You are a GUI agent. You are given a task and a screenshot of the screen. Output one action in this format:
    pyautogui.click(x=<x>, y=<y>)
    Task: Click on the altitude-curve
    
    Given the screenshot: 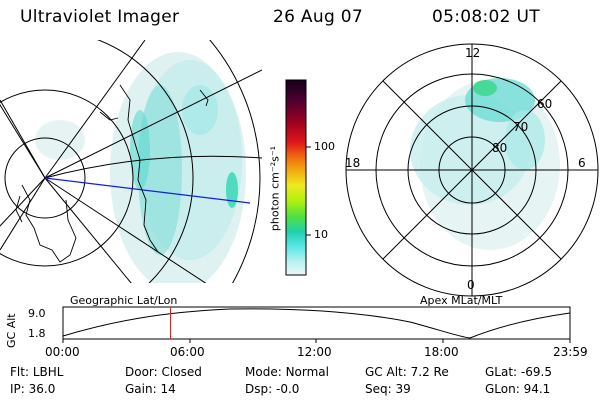 What is the action you would take?
    pyautogui.click(x=316, y=323)
    